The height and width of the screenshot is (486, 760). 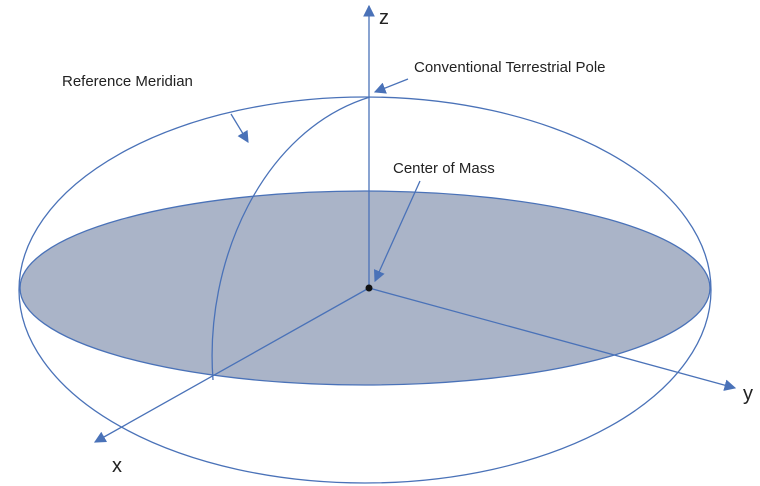 What do you see at coordinates (384, 18) in the screenshot?
I see `z-label: z` at bounding box center [384, 18].